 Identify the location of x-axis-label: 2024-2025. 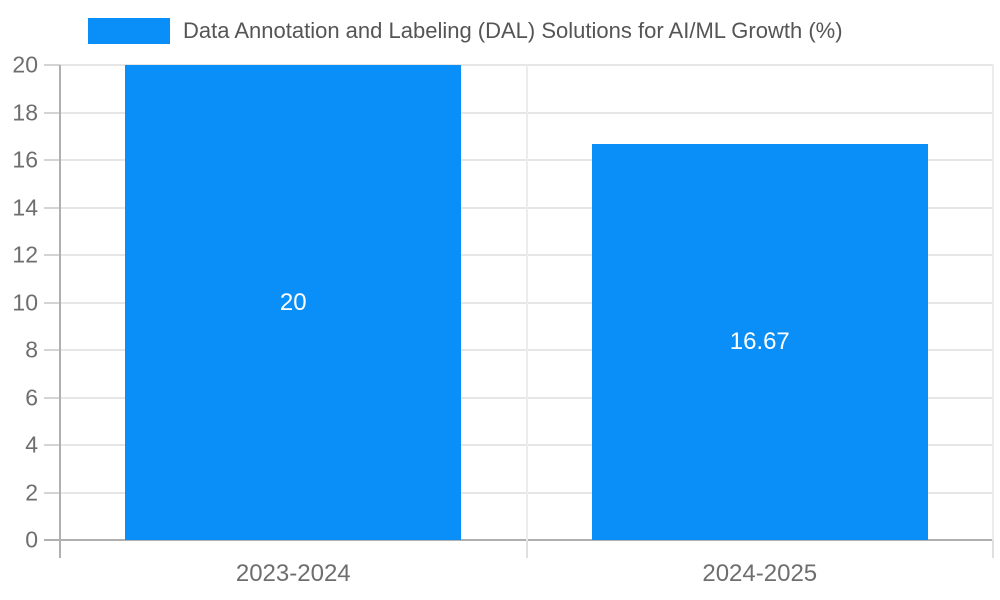
(760, 573).